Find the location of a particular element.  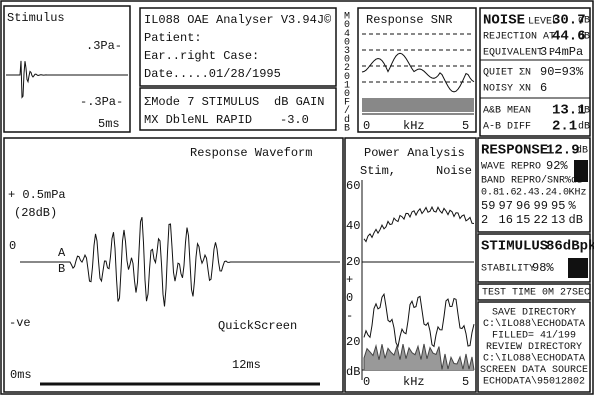

band-cell: % is located at coordinates (573, 206).